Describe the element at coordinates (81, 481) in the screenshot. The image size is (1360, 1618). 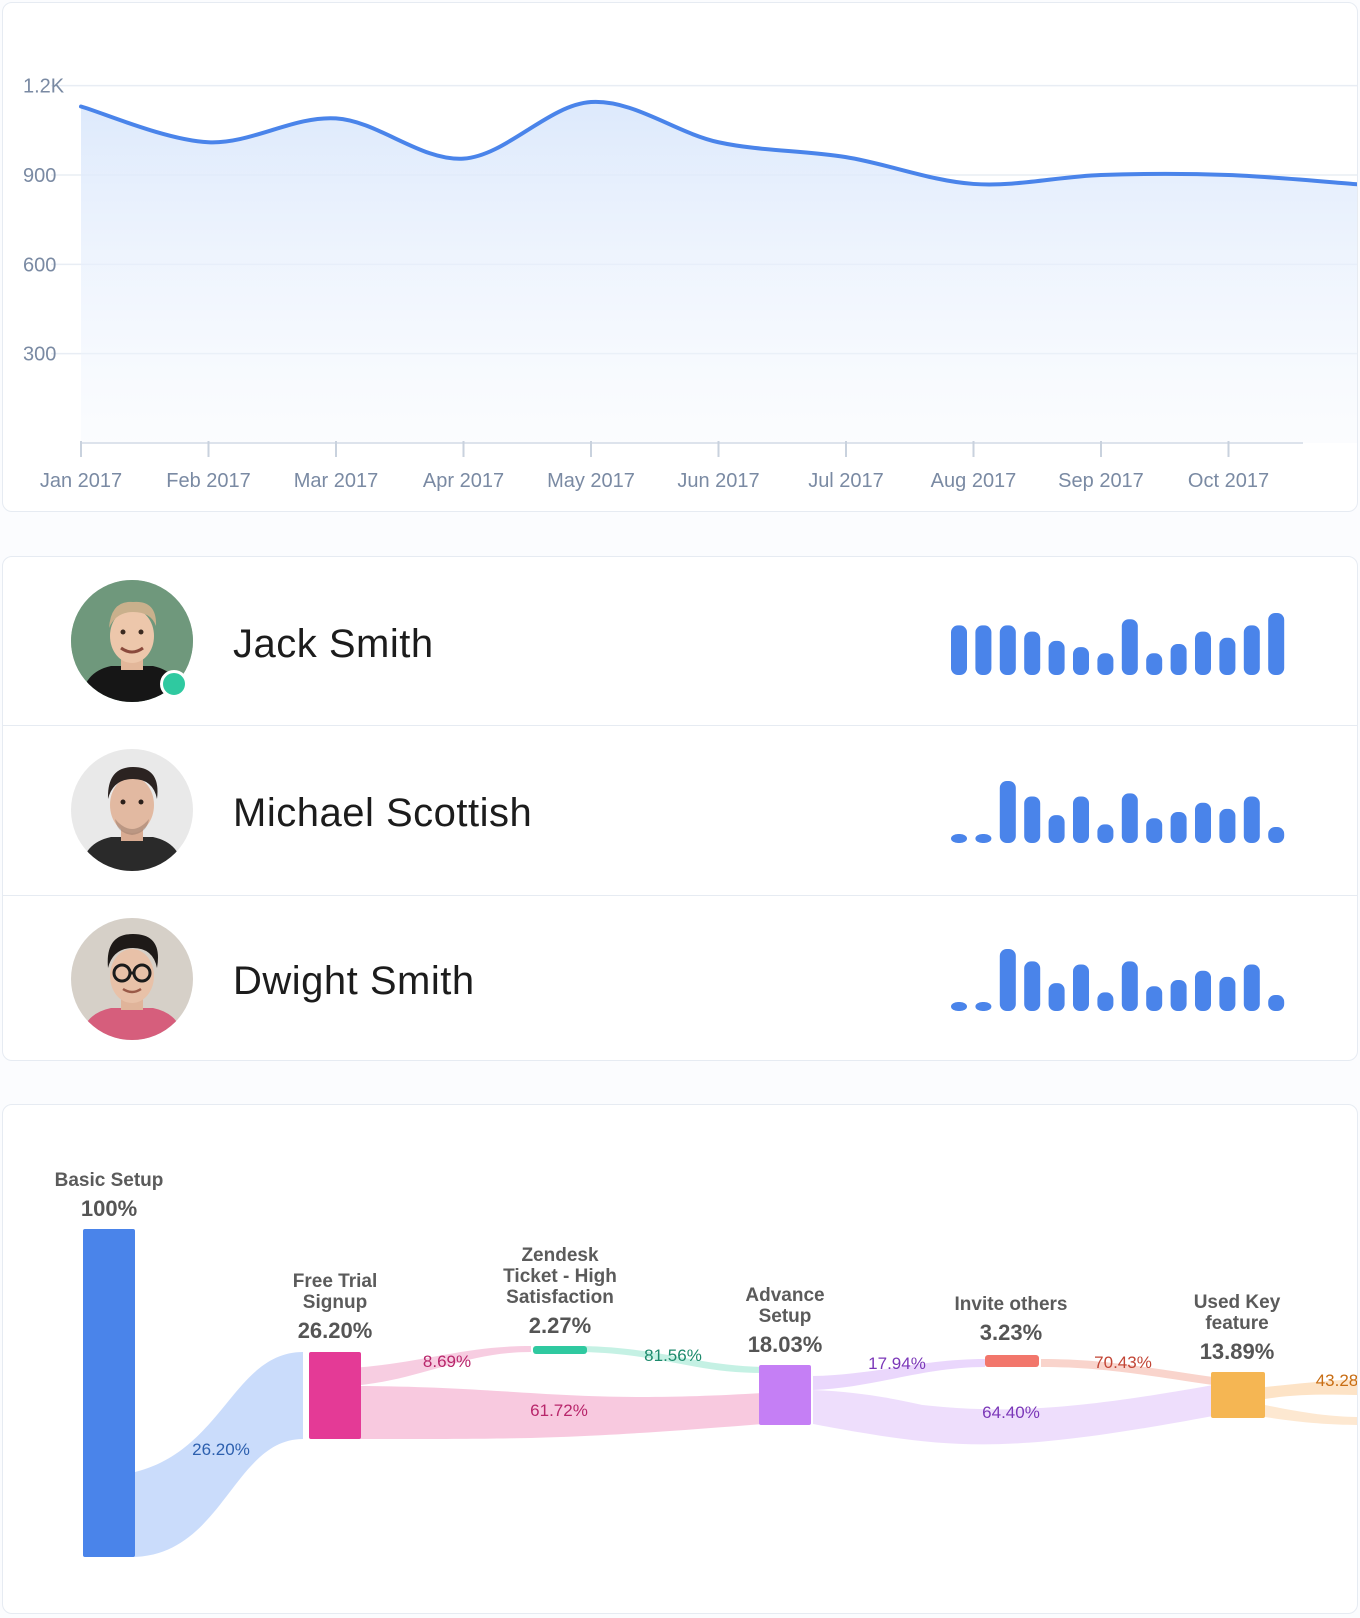
I see `x-tick-label: Jan 2017` at that location.